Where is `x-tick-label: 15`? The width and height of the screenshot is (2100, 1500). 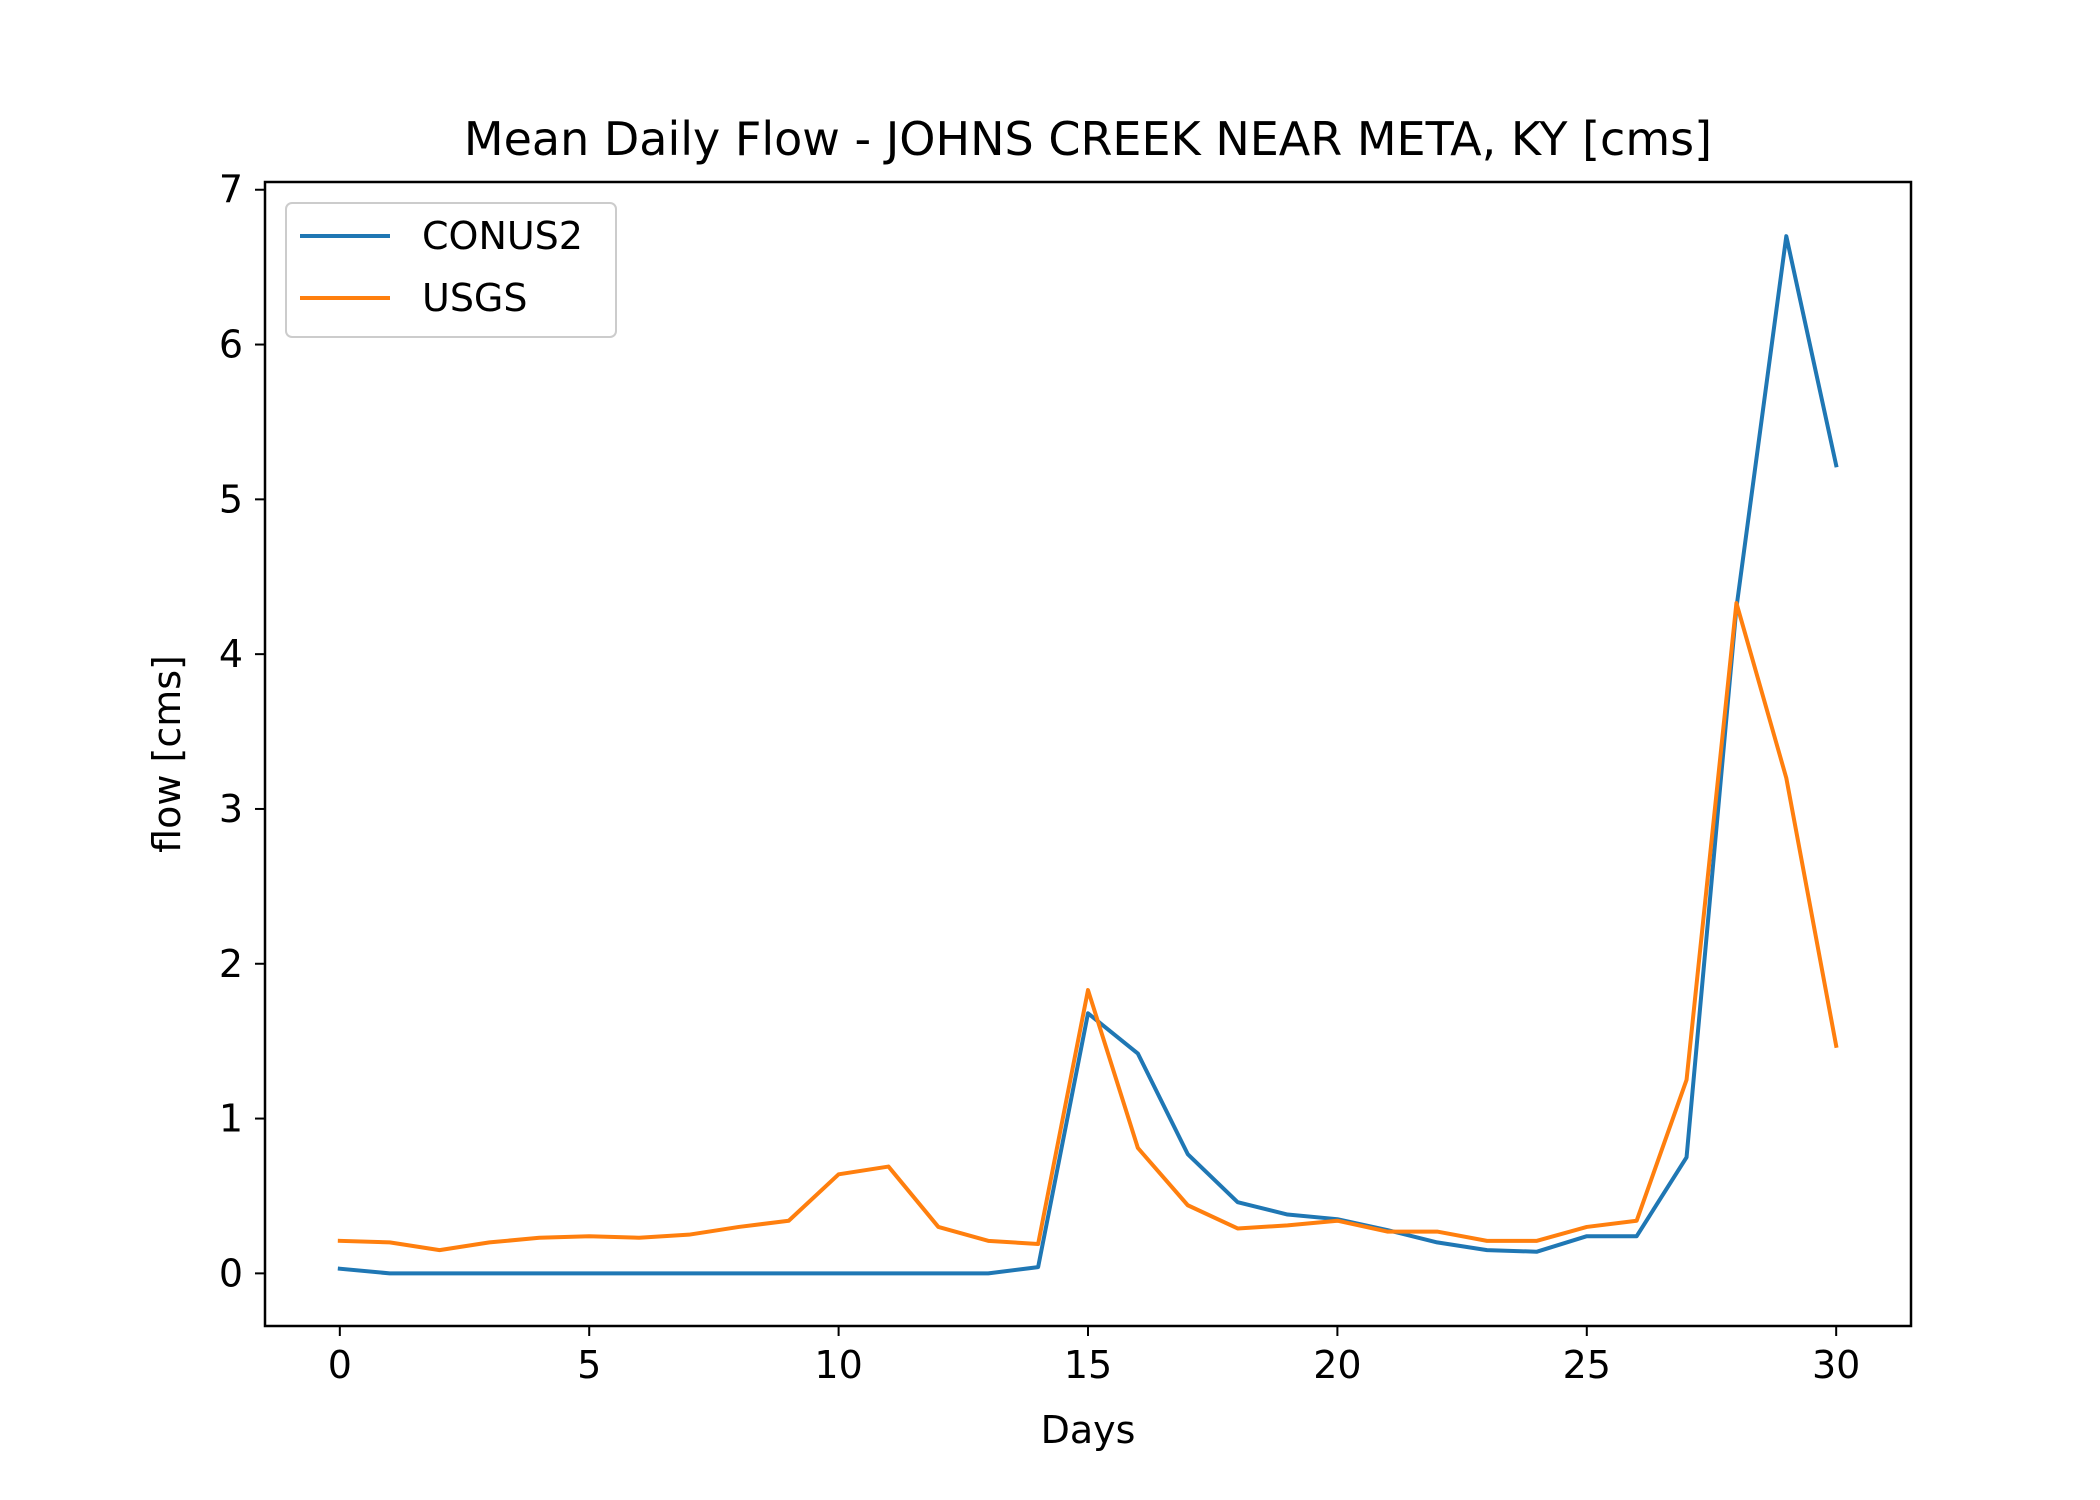
x-tick-label: 15 is located at coordinates (1088, 1365).